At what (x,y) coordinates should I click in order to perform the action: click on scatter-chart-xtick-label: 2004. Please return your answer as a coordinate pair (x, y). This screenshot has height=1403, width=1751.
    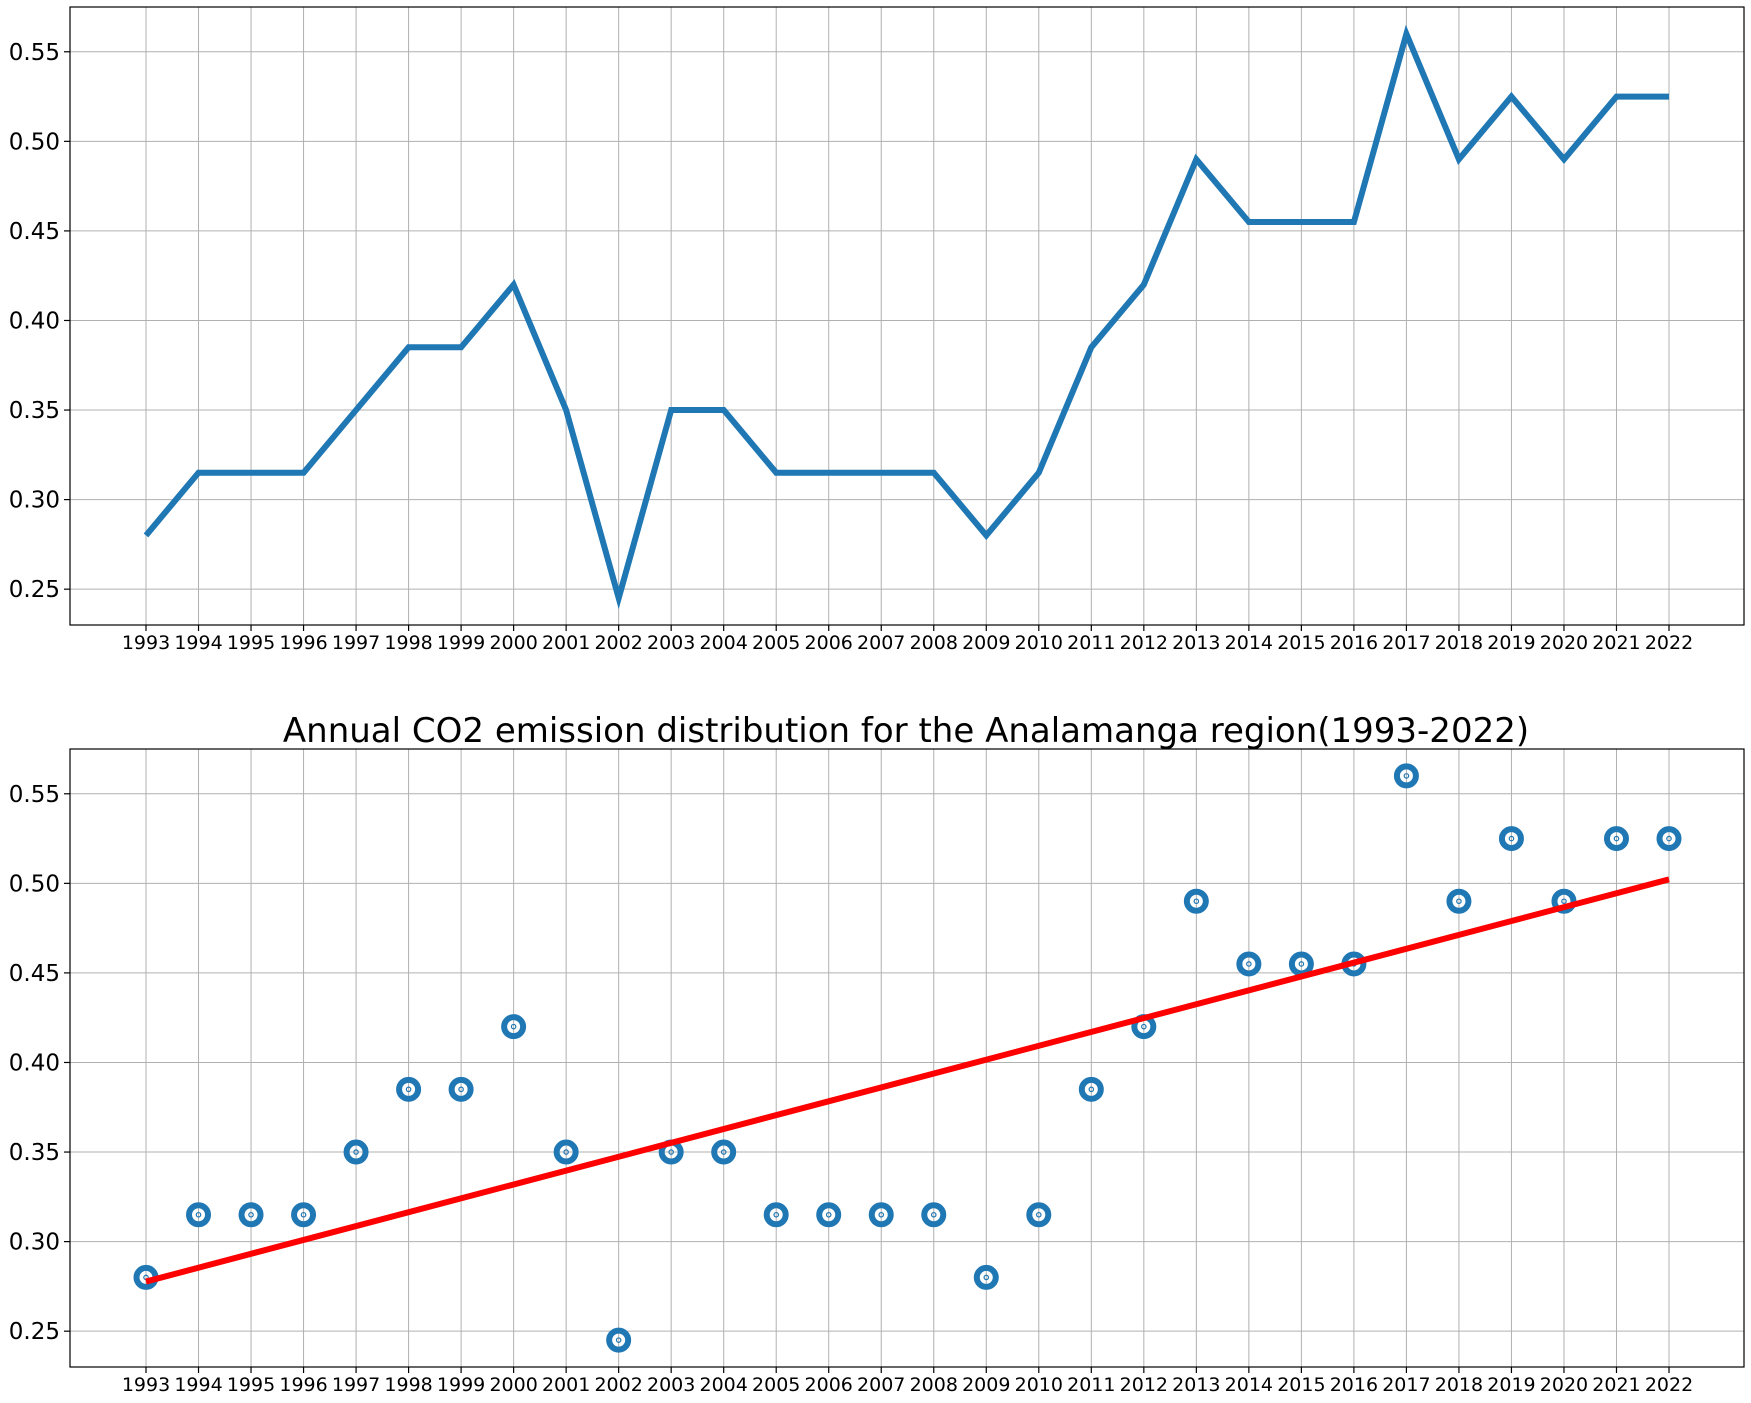
    Looking at the image, I should click on (724, 1385).